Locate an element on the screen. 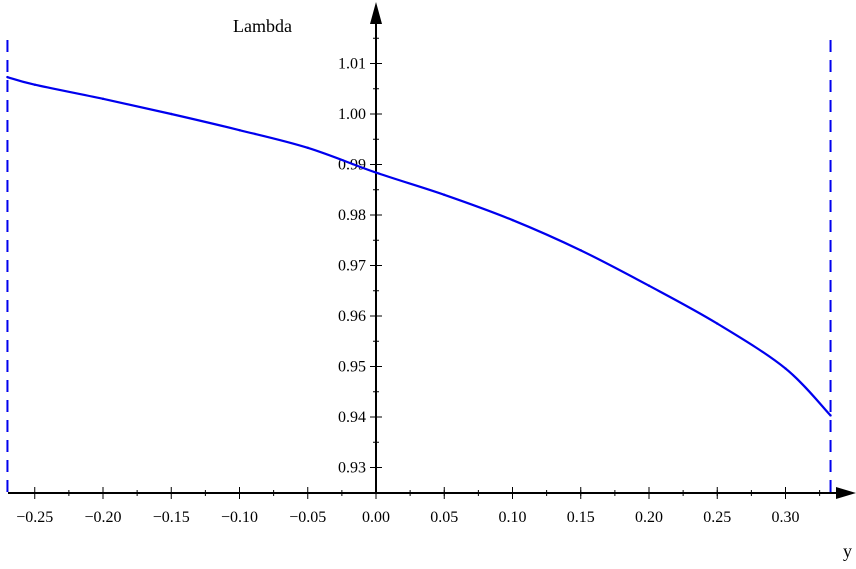  x-tick-label-8: 0.15 is located at coordinates (581, 517).